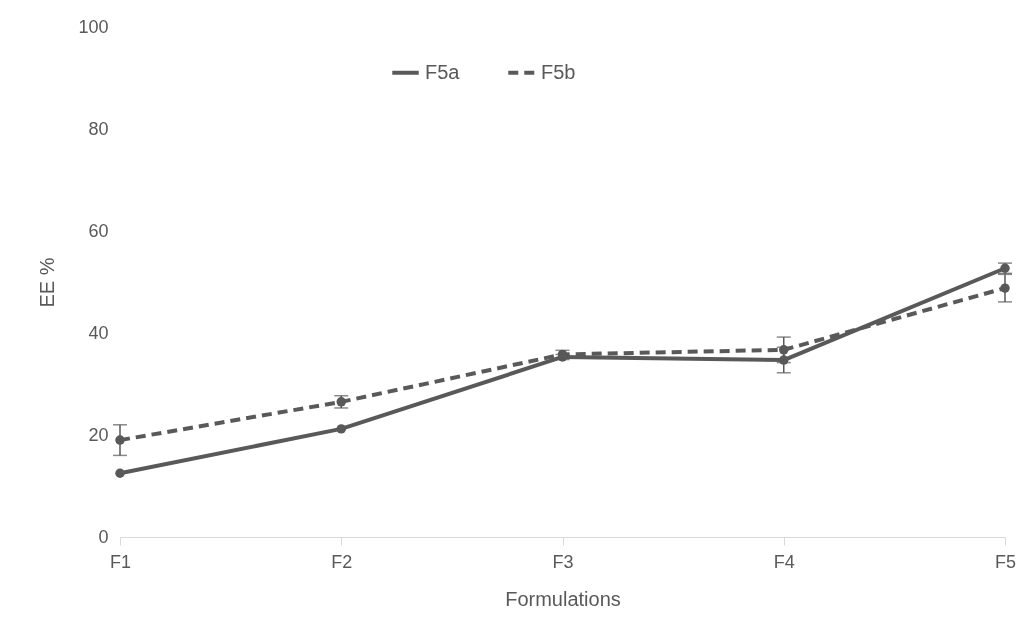 The height and width of the screenshot is (634, 1025). Describe the element at coordinates (563, 598) in the screenshot. I see `x-axis-title: Formulations` at that location.